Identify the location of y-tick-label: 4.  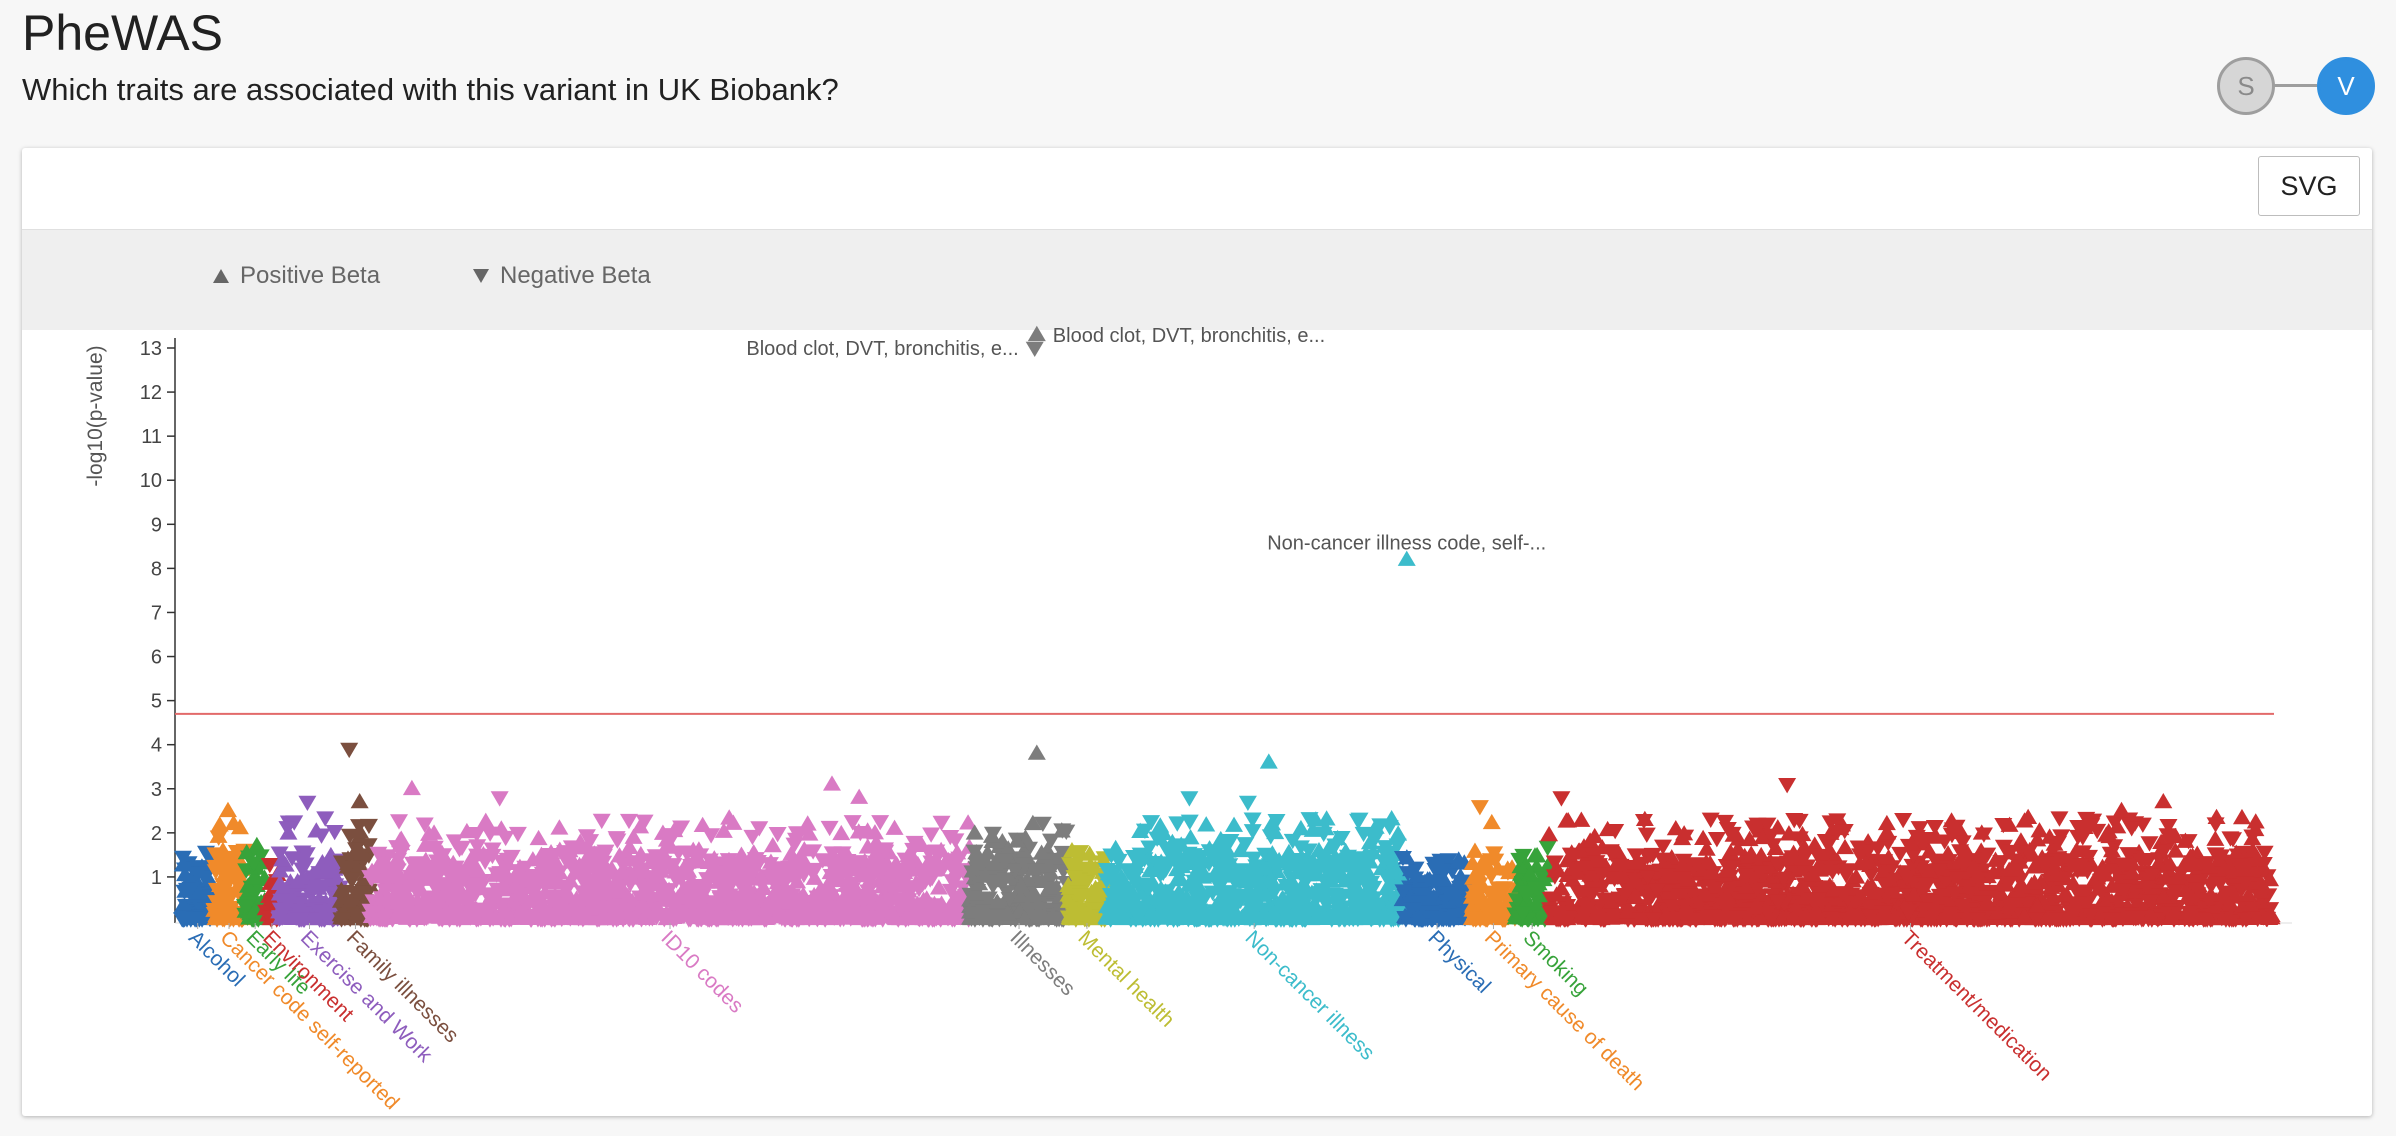
(156, 746).